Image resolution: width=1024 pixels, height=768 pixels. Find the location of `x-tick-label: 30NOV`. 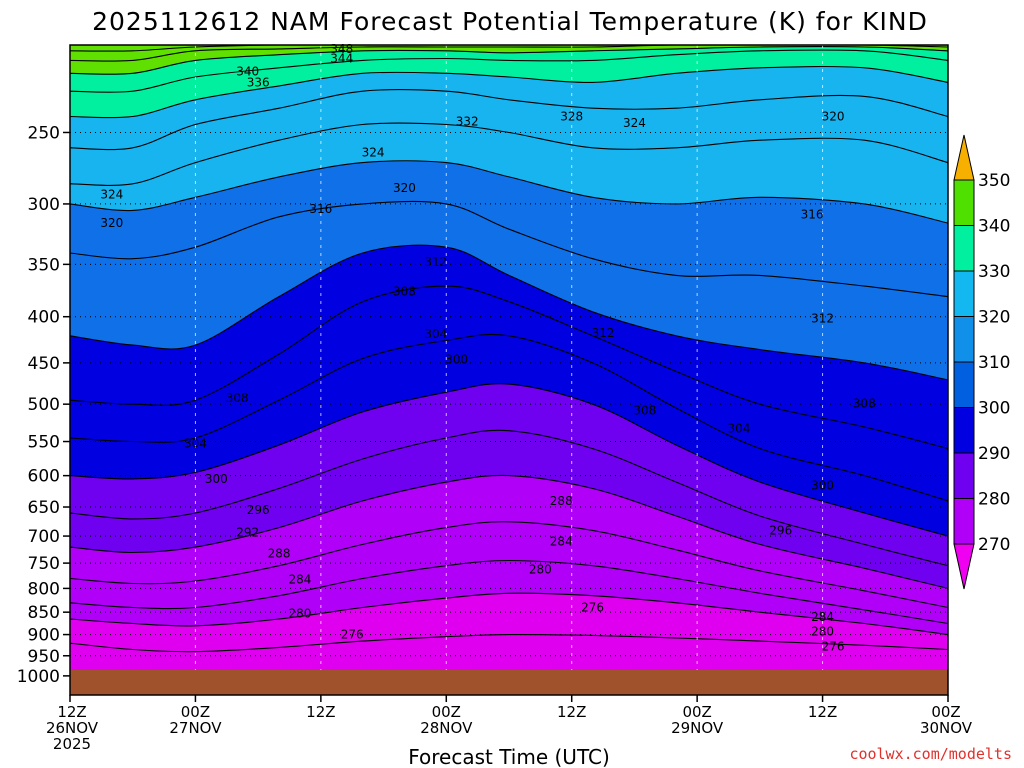

x-tick-label: 30NOV is located at coordinates (946, 728).